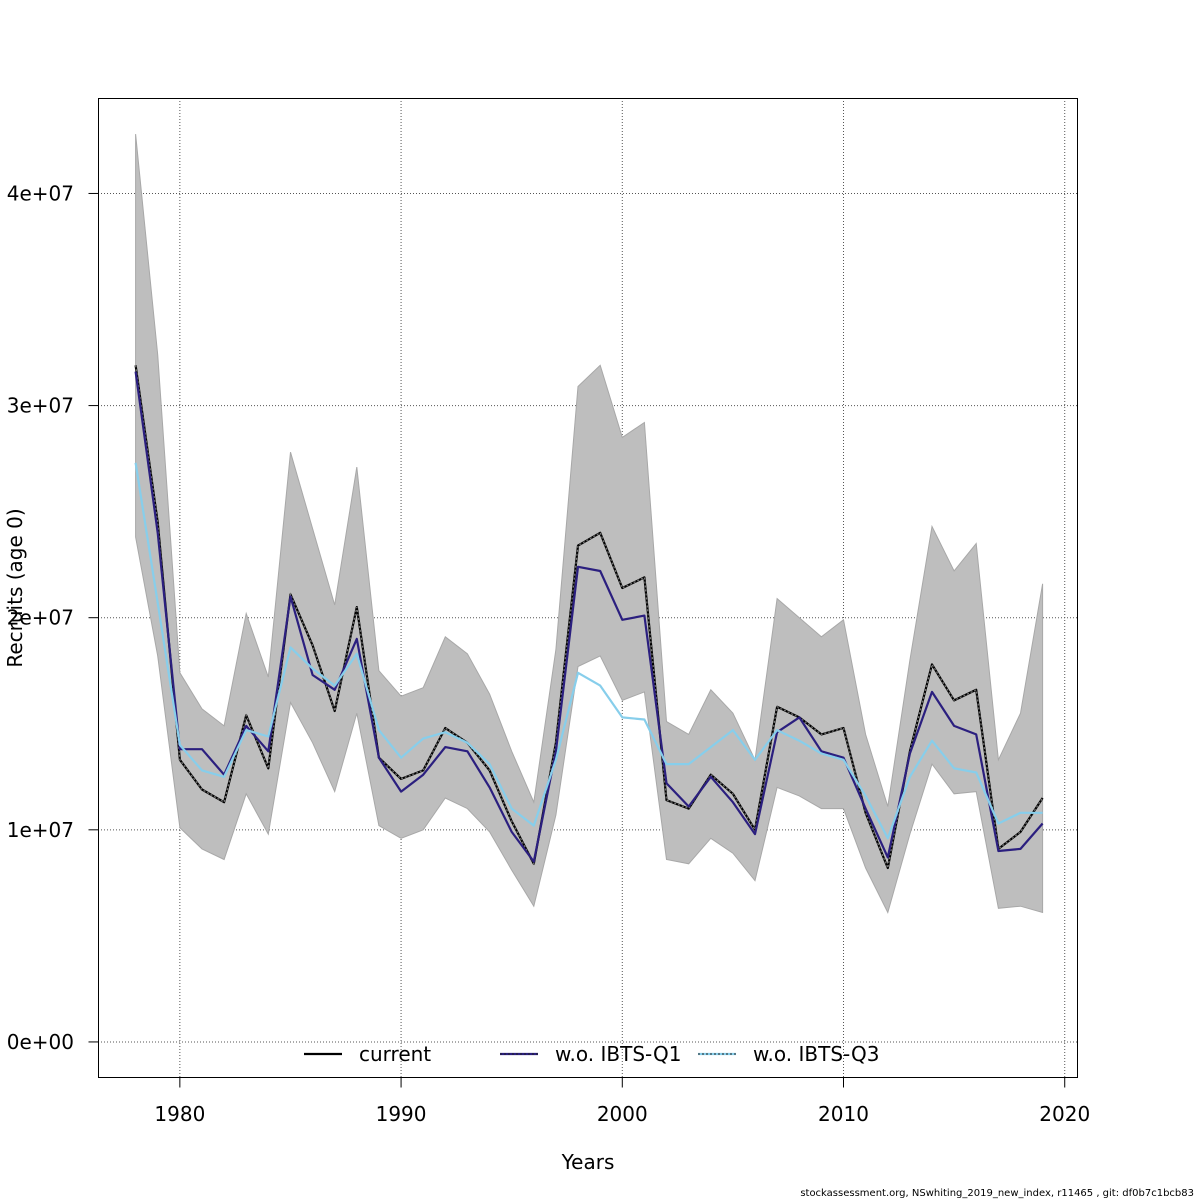  I want to click on x-axis-title: Years, so click(588, 1162).